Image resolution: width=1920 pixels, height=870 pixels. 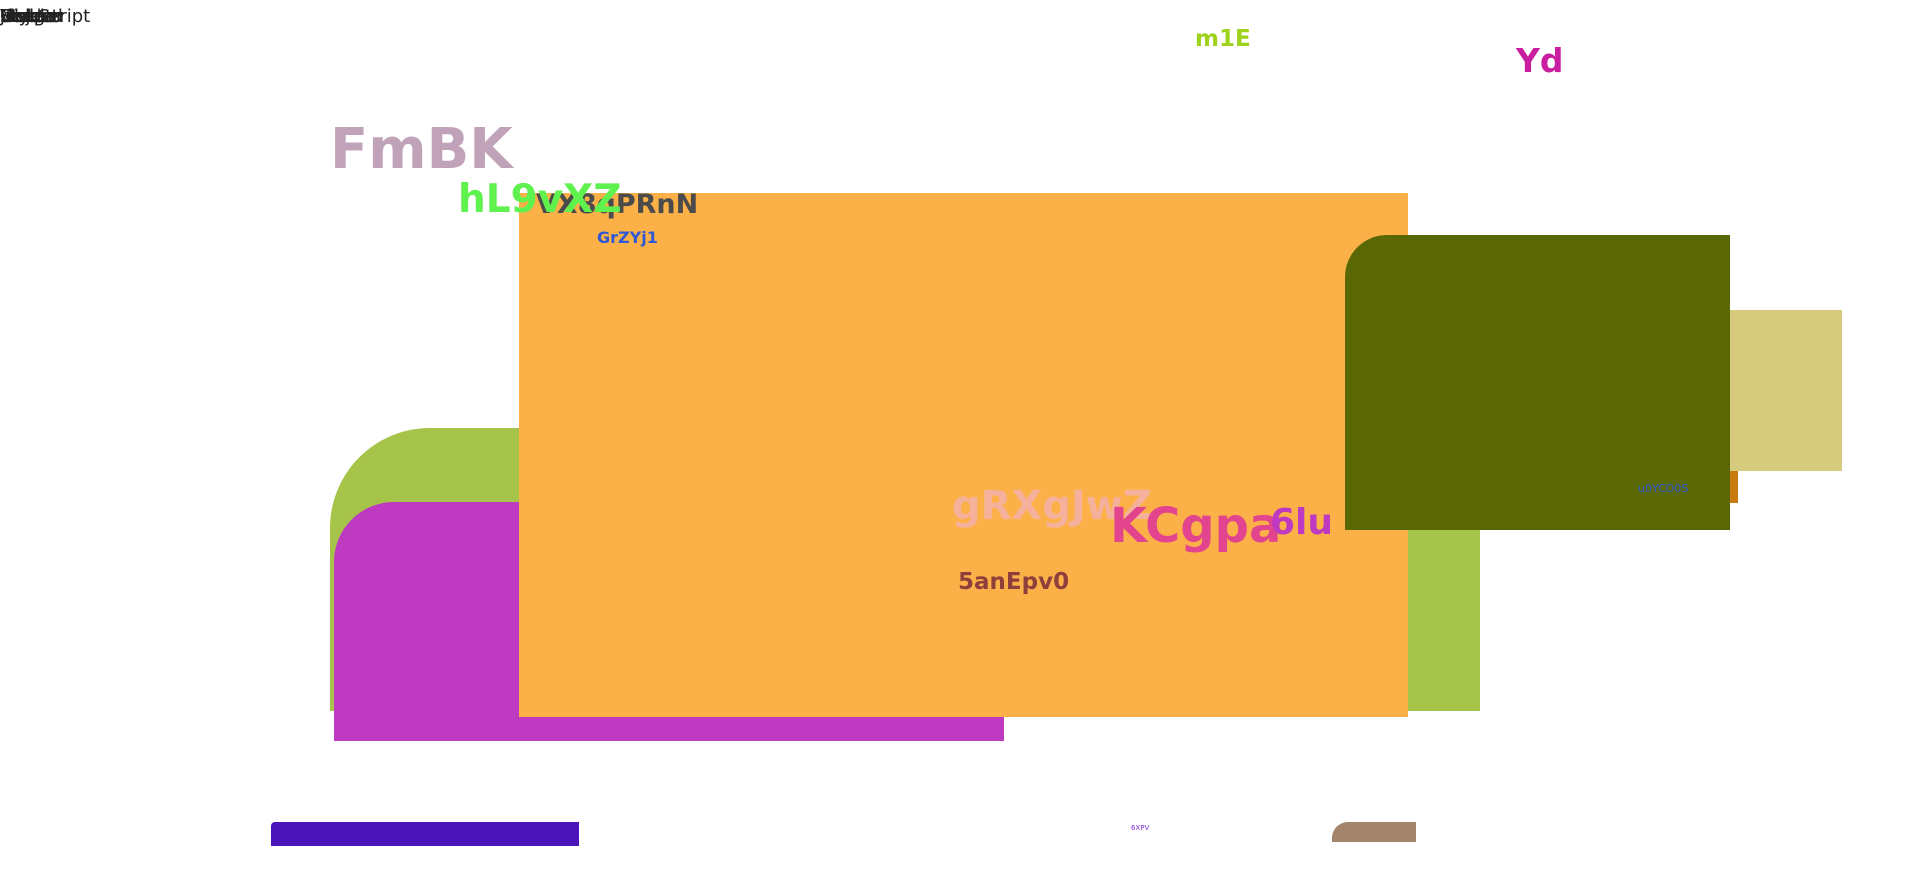 I want to click on label-tiny-bottom: 6XPV, so click(x=1140, y=828).